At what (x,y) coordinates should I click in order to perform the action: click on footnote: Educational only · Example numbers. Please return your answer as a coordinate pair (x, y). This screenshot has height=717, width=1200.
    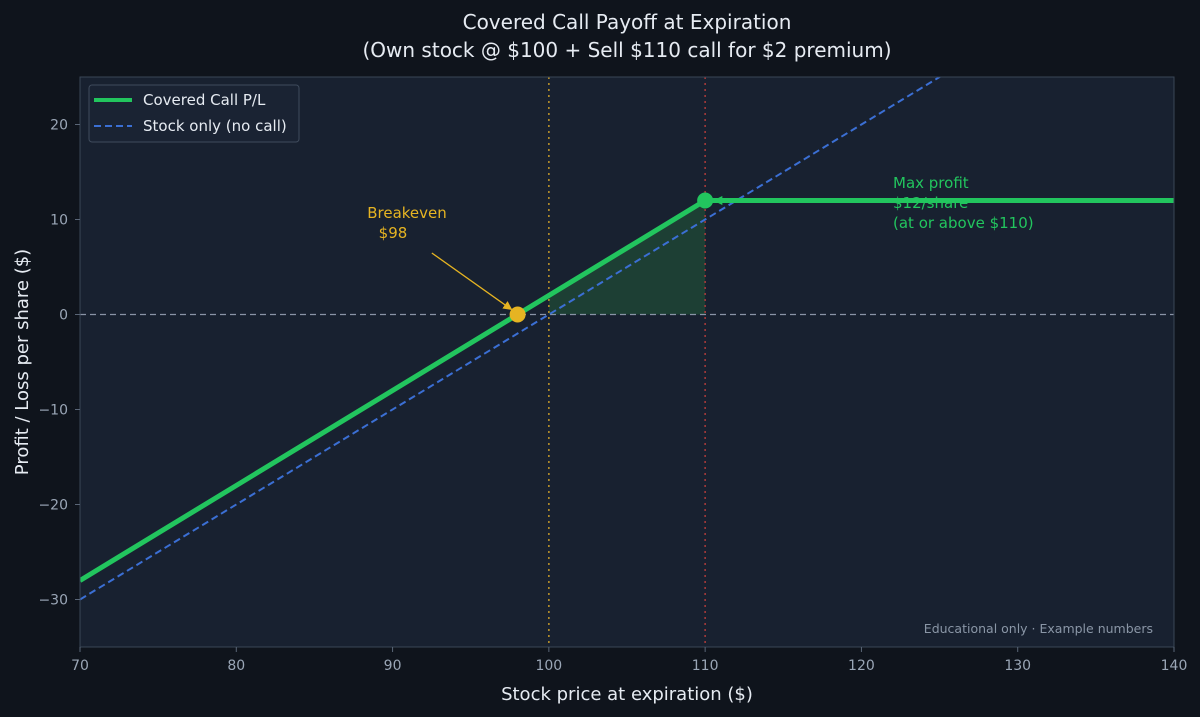
    Looking at the image, I should click on (1038, 628).